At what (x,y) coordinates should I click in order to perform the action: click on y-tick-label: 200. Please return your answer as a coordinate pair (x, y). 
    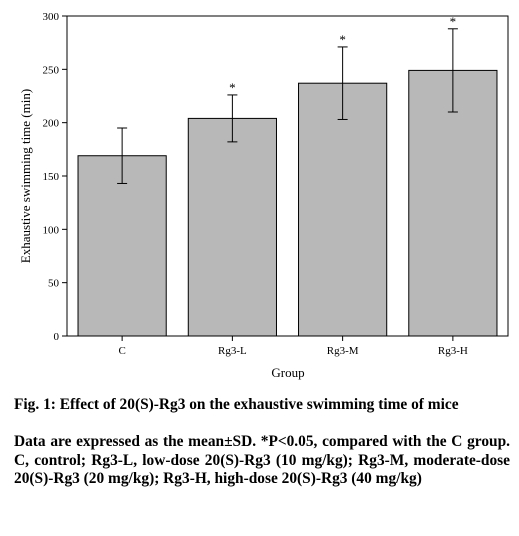
    Looking at the image, I should click on (51, 124).